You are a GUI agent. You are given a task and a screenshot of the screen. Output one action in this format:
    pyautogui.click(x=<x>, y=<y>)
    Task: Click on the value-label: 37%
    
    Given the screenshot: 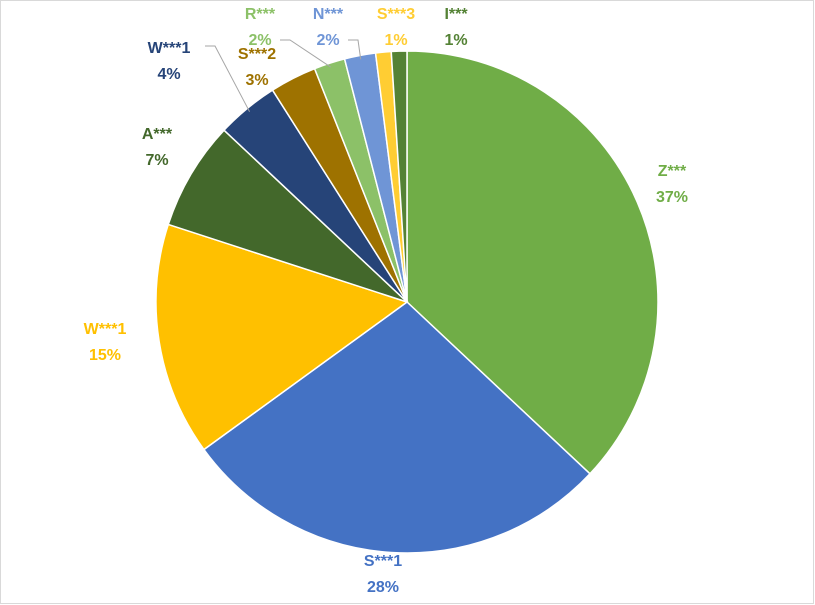 What is the action you would take?
    pyautogui.click(x=672, y=197)
    